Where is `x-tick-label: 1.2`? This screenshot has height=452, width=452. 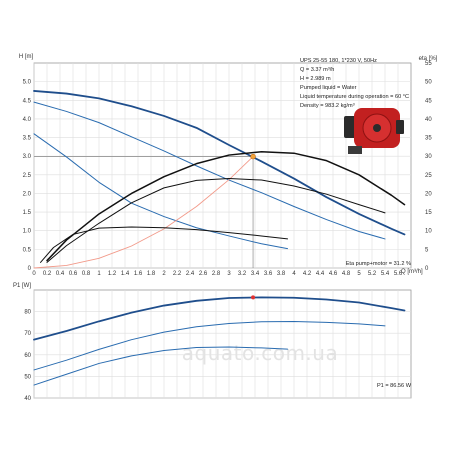
x-tick-label: 1.2 is located at coordinates (112, 274).